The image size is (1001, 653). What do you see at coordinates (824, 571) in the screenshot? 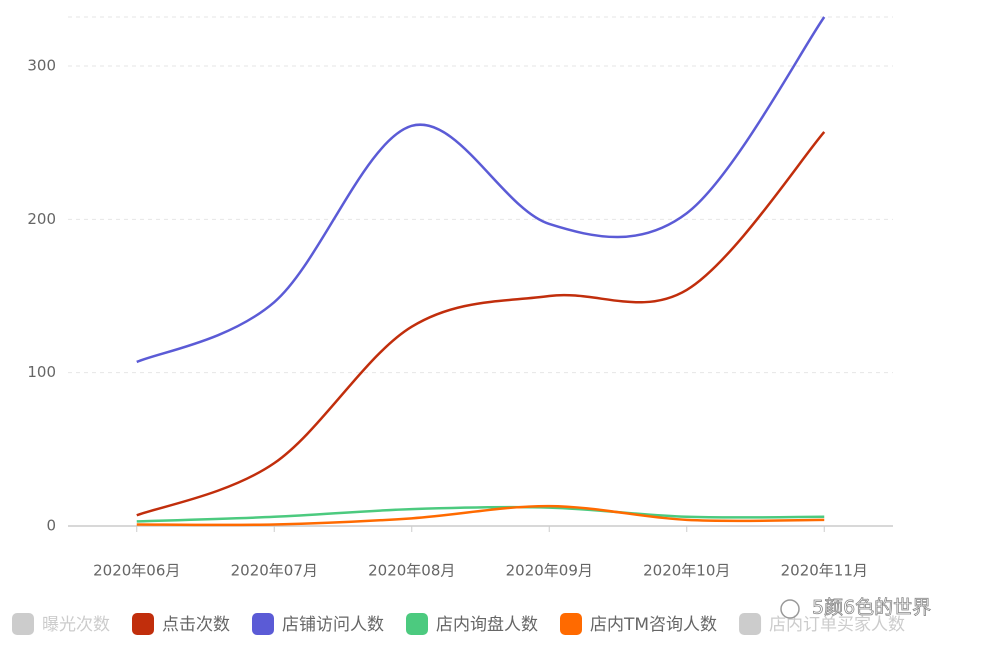
I see `x-tick-label: 2020年11月` at bounding box center [824, 571].